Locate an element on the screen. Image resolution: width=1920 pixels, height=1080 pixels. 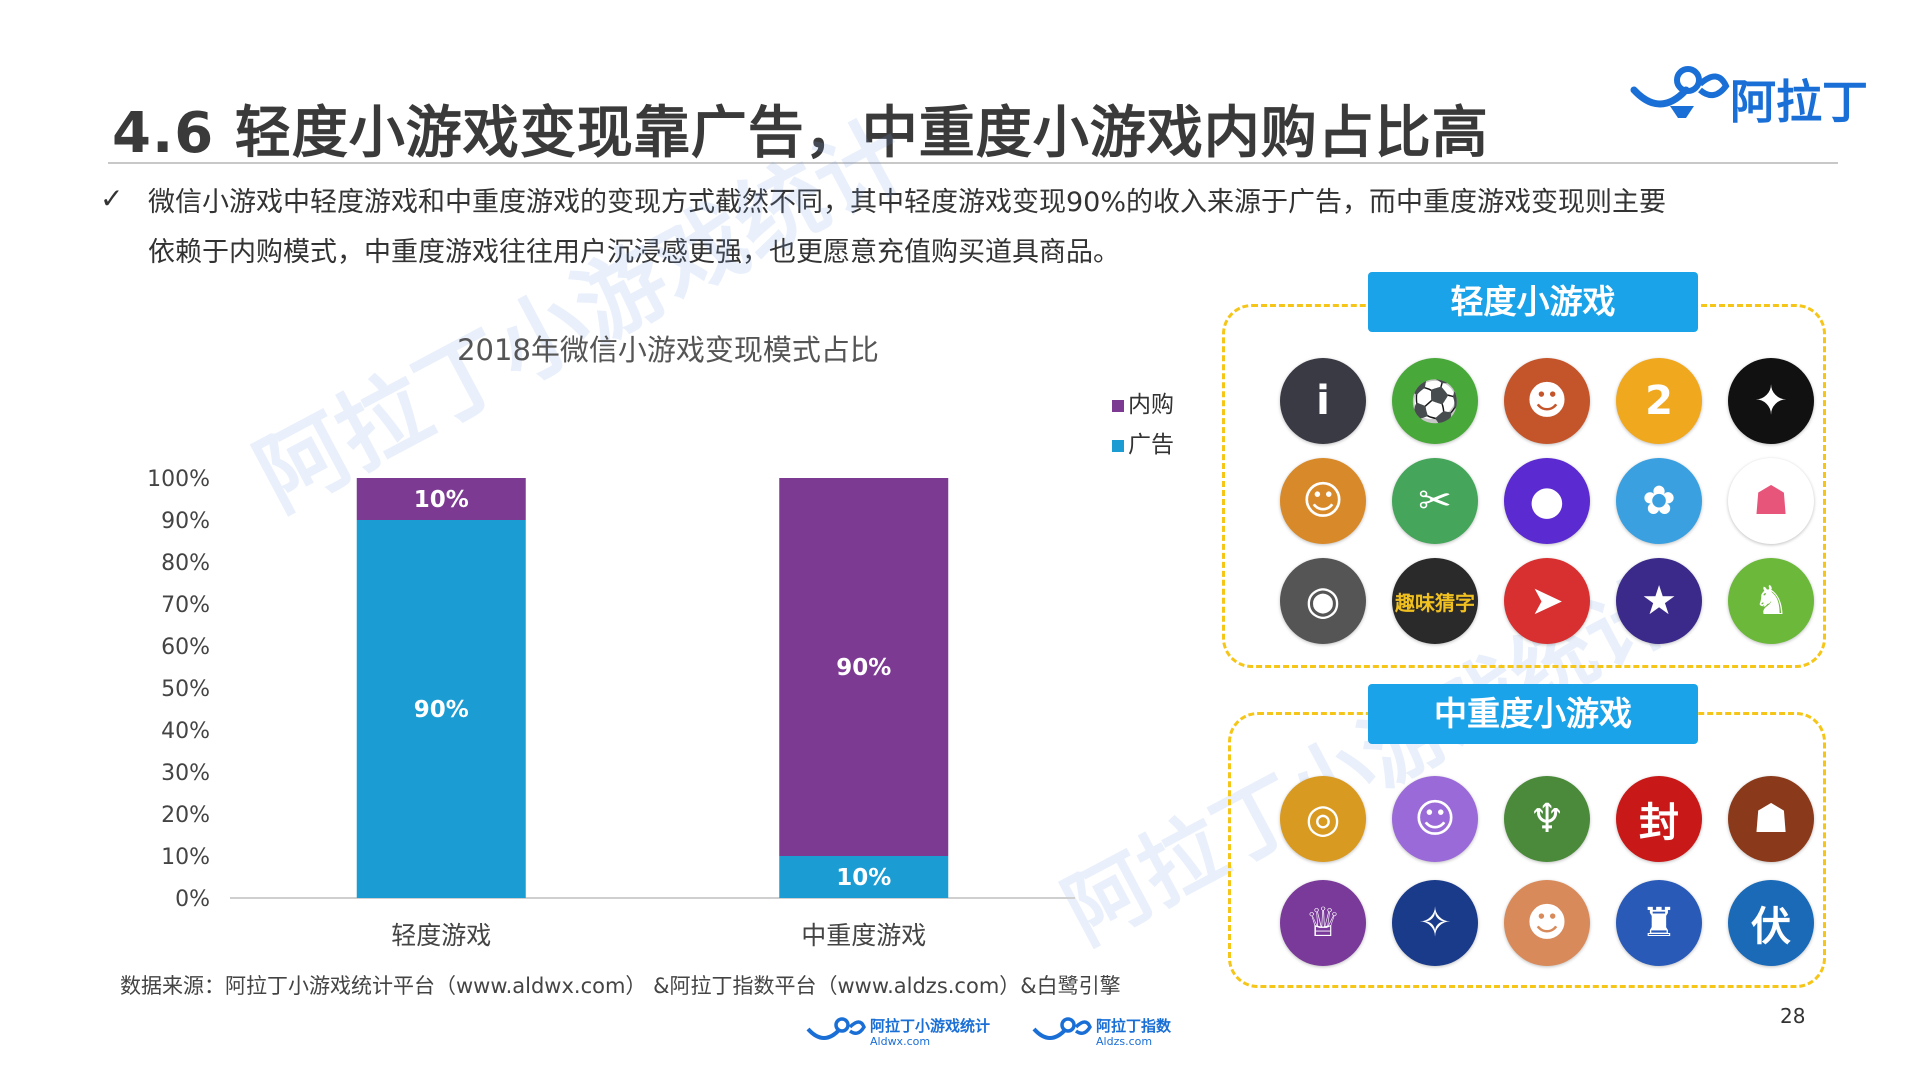
ball-icon: ● is located at coordinates (1547, 501).